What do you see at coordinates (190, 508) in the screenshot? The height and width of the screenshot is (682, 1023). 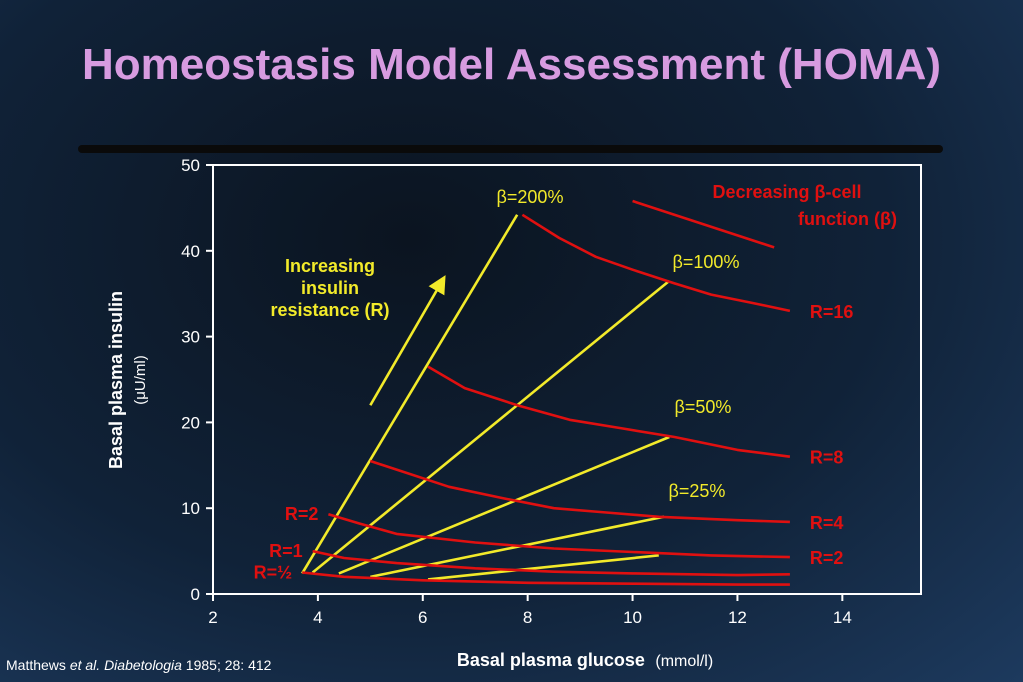 I see `y-tick-label: 10` at bounding box center [190, 508].